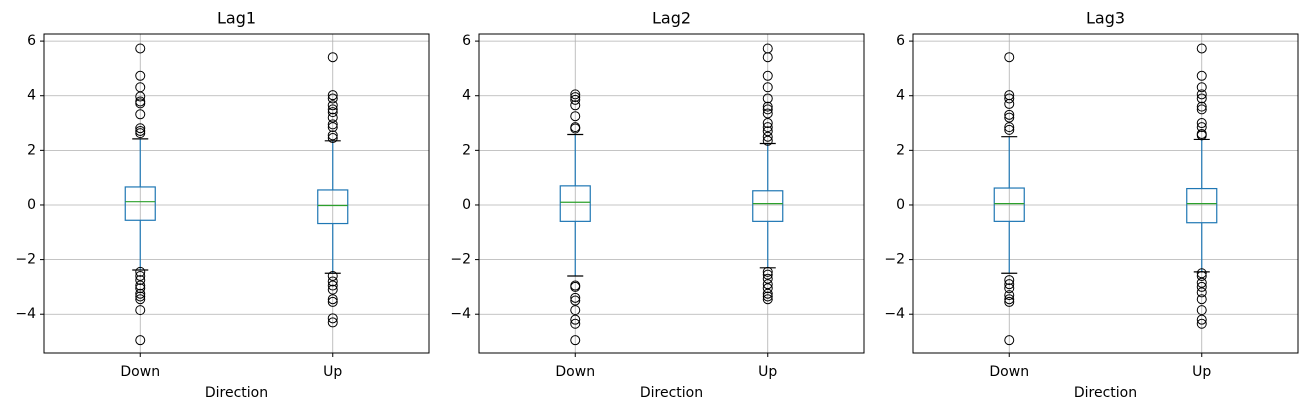 The height and width of the screenshot is (412, 1308). Describe the element at coordinates (236, 18) in the screenshot. I see `chart-title: Lag1` at that location.